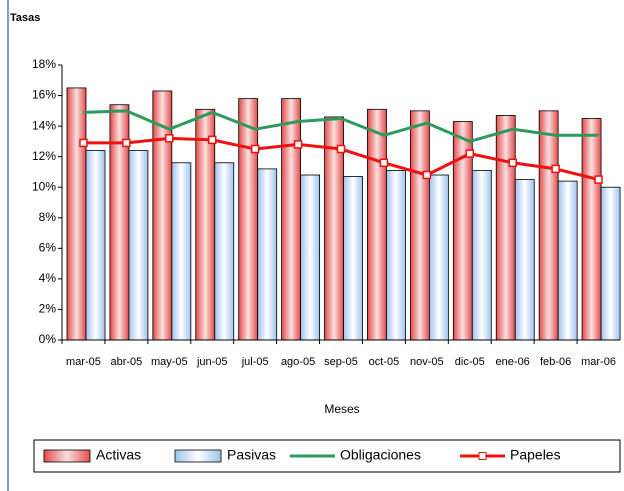  What do you see at coordinates (44, 125) in the screenshot?
I see `y-tick-label: 14%` at bounding box center [44, 125].